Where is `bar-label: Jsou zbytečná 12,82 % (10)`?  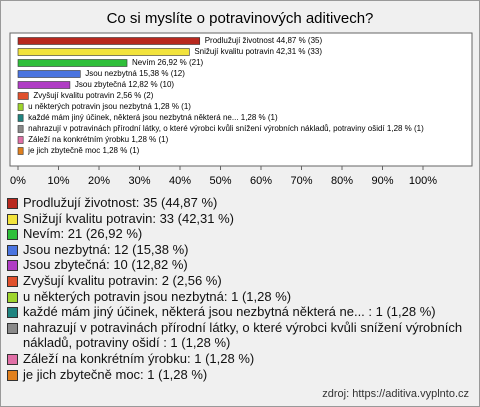 bar-label: Jsou zbytečná 12,82 % (10) is located at coordinates (125, 84).